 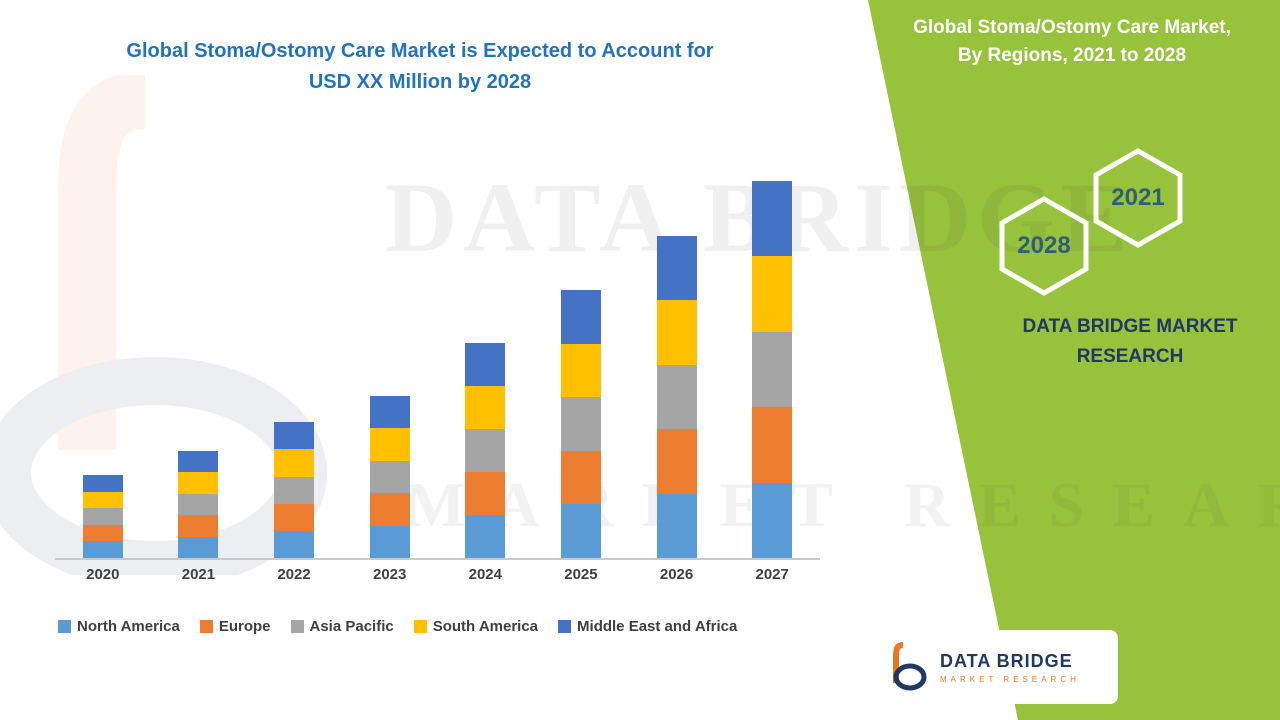 I want to click on logo-card: DATA BRIDGE MARKET RESEARCH, so click(x=995, y=667).